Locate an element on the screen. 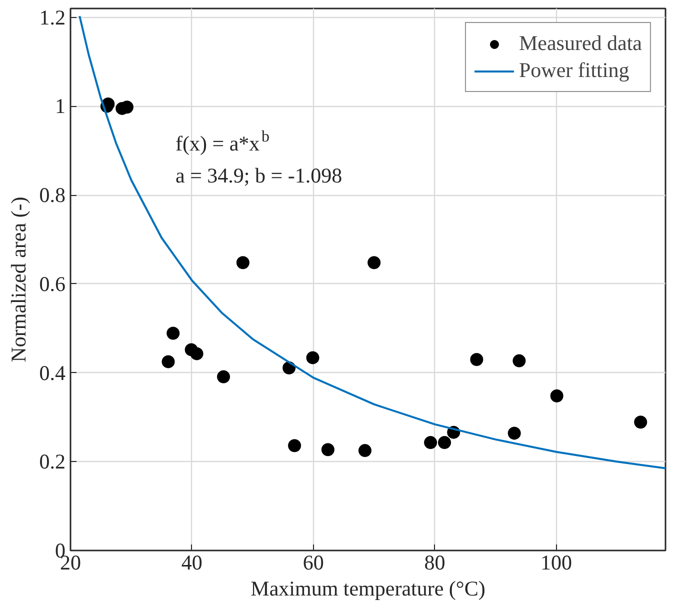  y-tick-label: 0.2 is located at coordinates (52, 462).